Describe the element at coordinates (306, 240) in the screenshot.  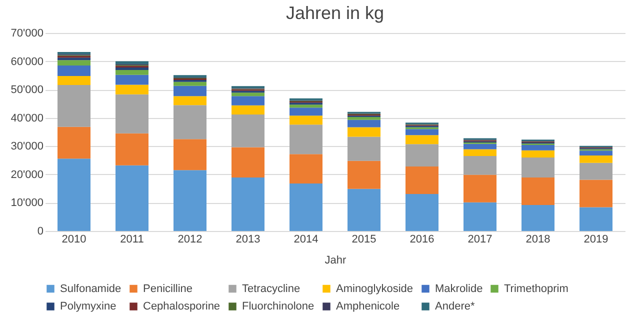
I see `x-tick-label: 2014` at that location.